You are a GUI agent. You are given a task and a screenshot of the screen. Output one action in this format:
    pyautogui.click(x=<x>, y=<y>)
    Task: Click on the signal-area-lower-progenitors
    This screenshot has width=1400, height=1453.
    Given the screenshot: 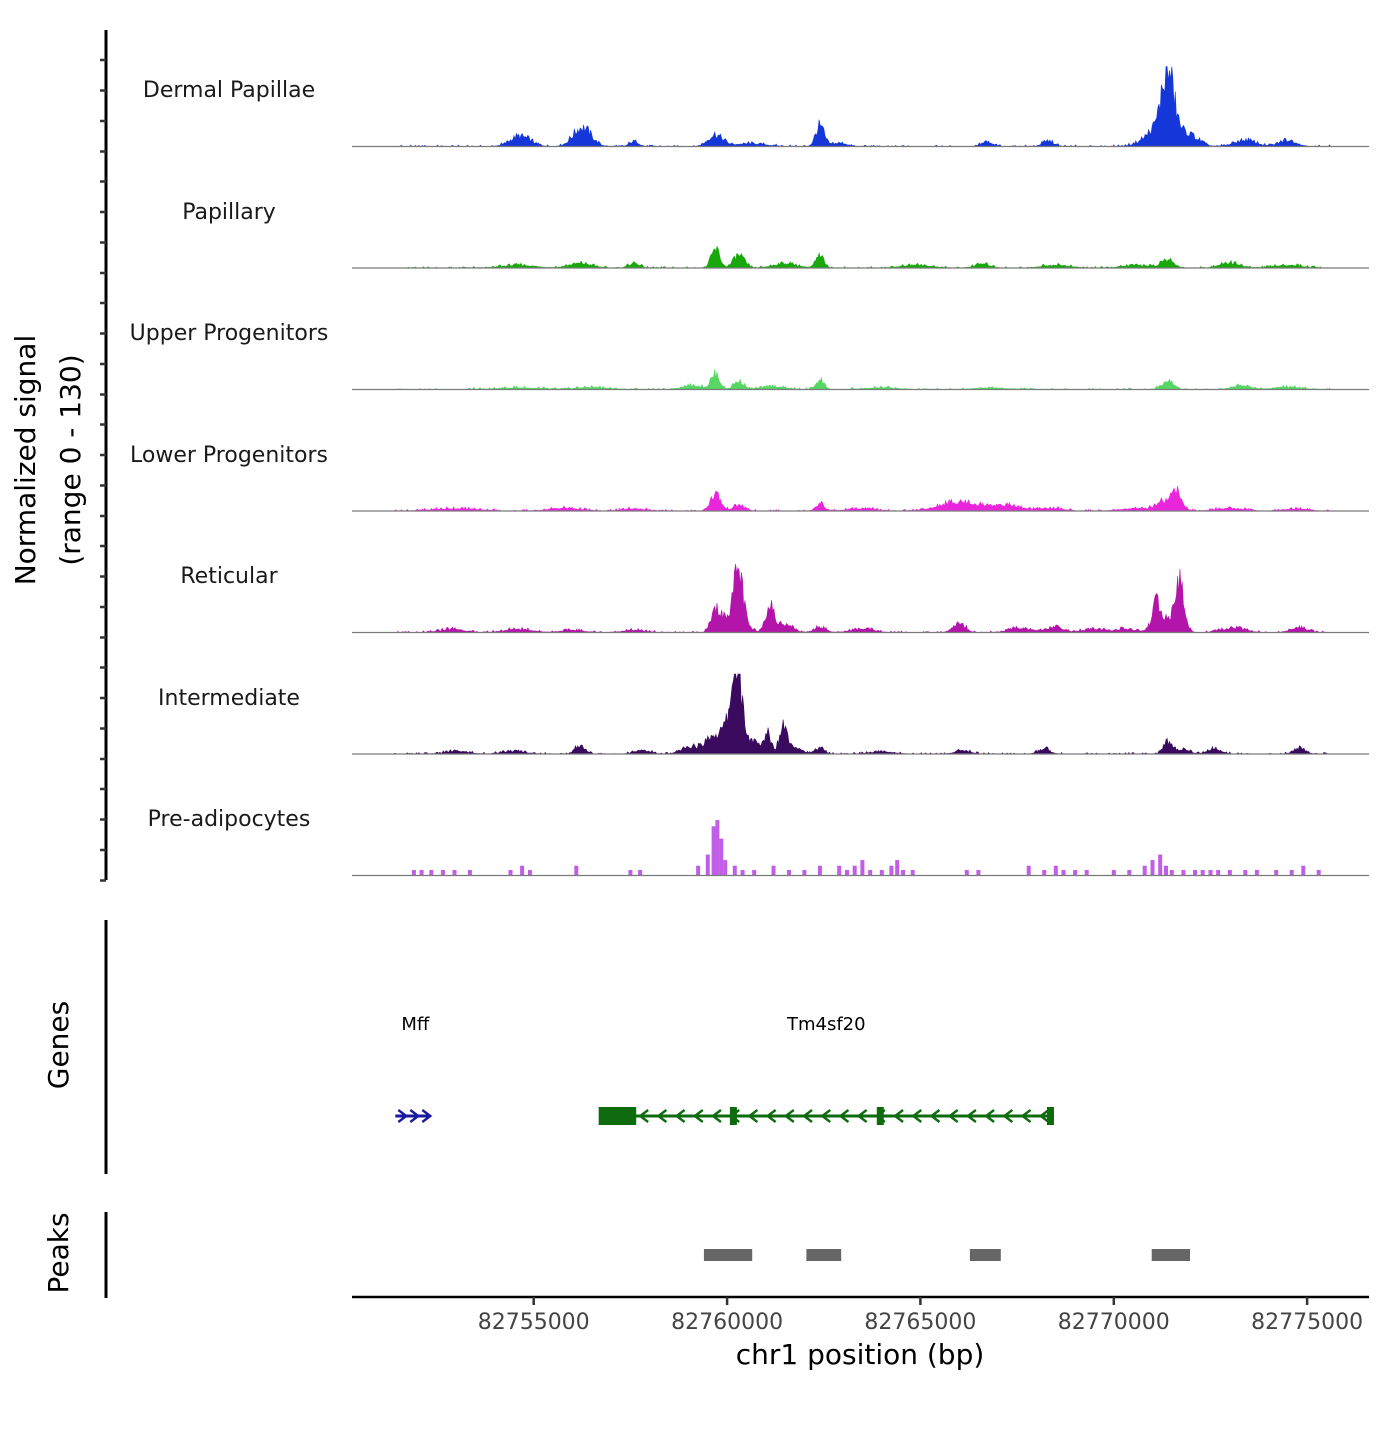 What is the action you would take?
    pyautogui.click(x=862, y=498)
    